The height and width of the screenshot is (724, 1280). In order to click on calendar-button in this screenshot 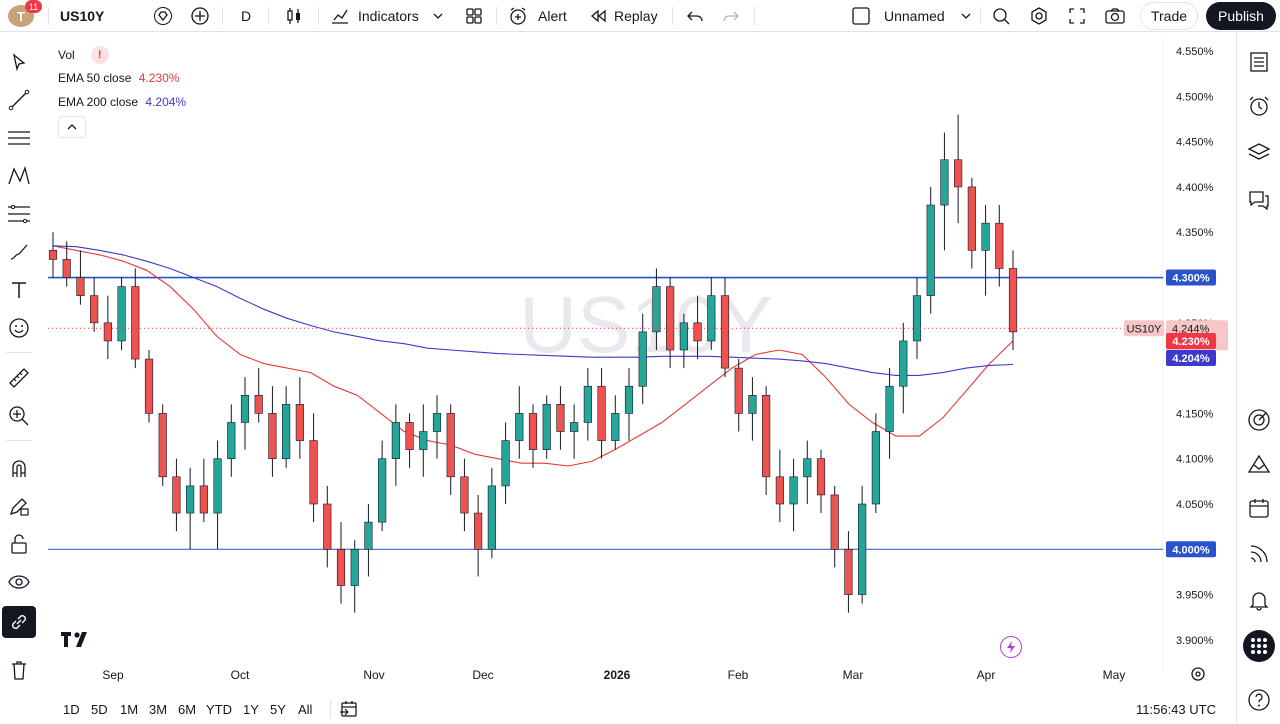, I will do `click(1259, 508)`.